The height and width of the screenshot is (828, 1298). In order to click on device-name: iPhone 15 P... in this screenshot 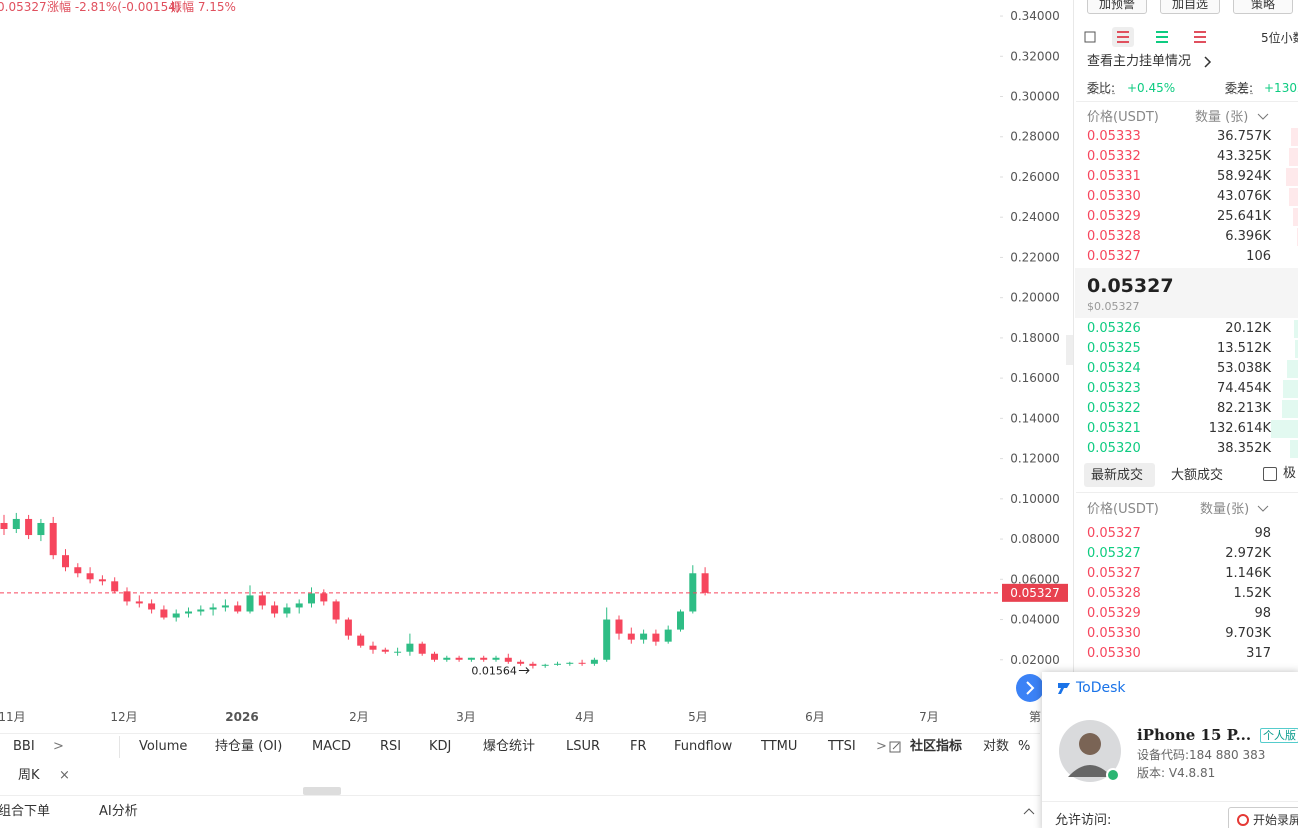, I will do `click(1194, 735)`.